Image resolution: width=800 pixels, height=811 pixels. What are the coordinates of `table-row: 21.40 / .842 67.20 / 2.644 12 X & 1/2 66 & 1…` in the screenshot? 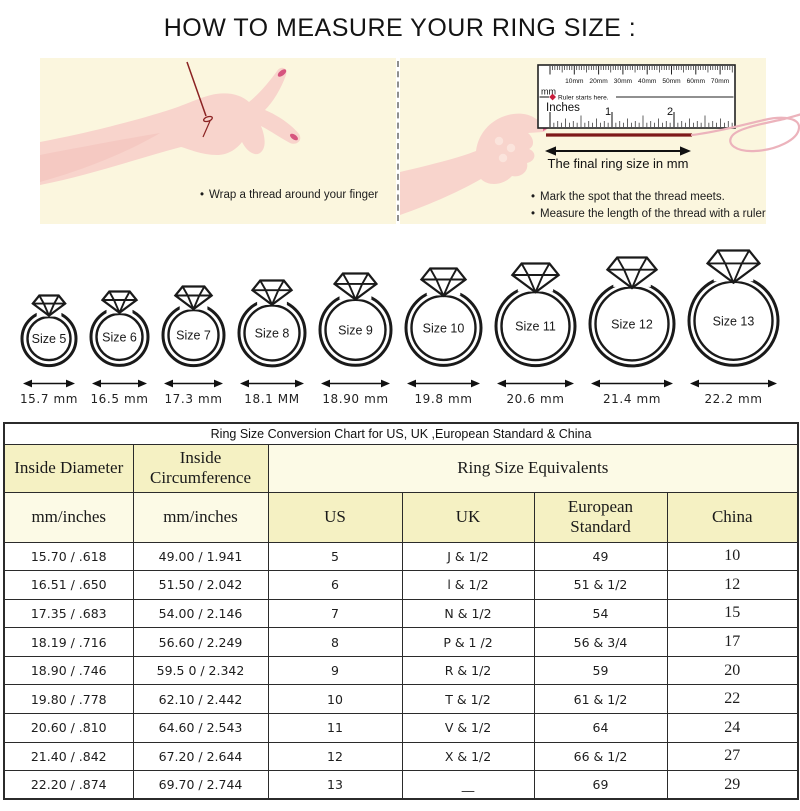 It's located at (401, 756).